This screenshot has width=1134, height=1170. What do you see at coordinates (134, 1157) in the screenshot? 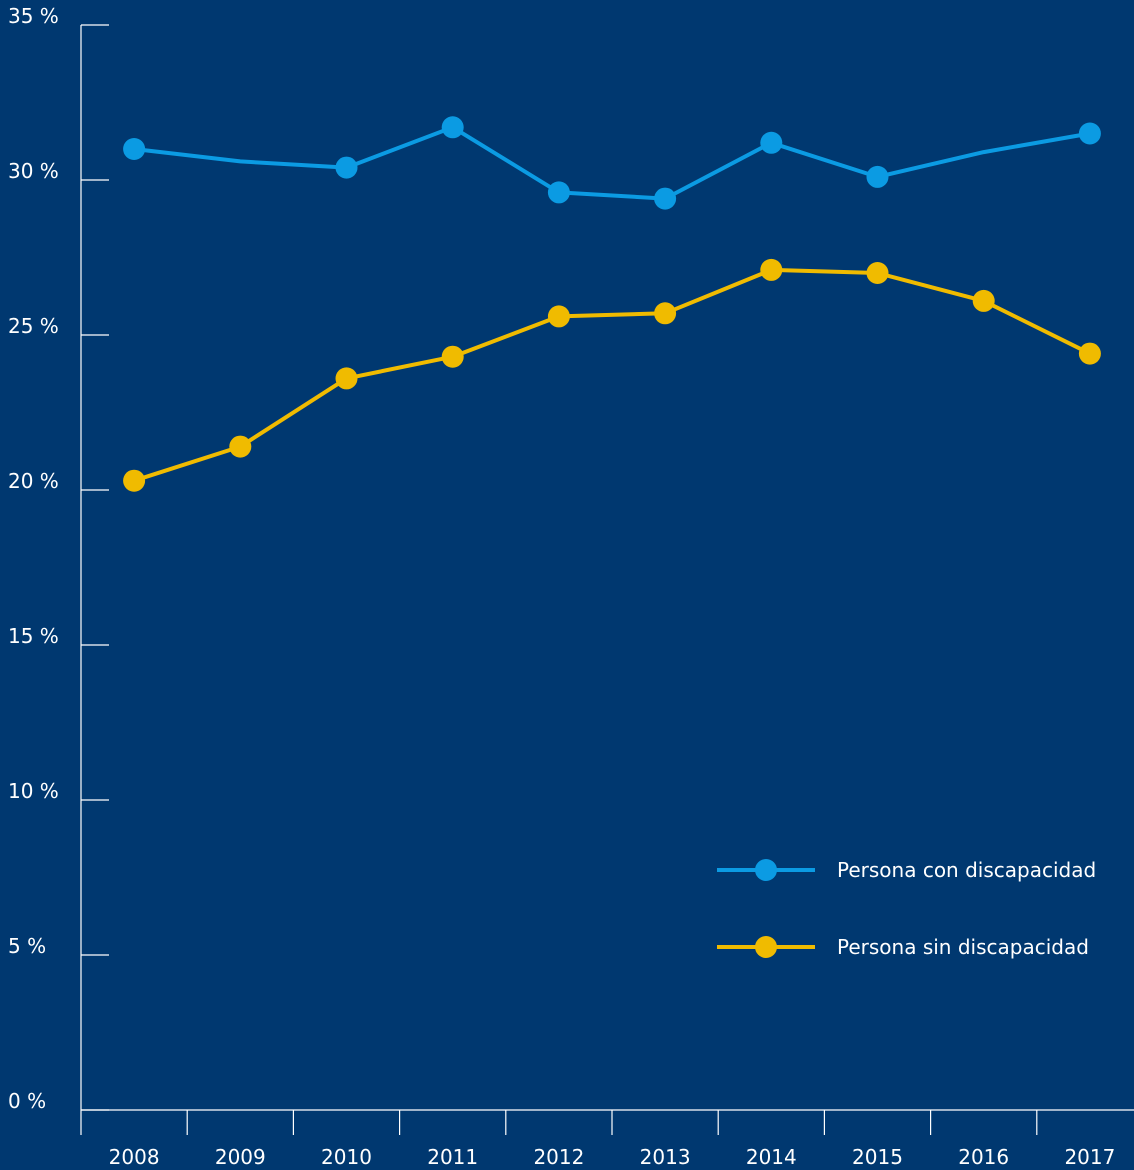
I see `x-tick-label: 2008` at bounding box center [134, 1157].